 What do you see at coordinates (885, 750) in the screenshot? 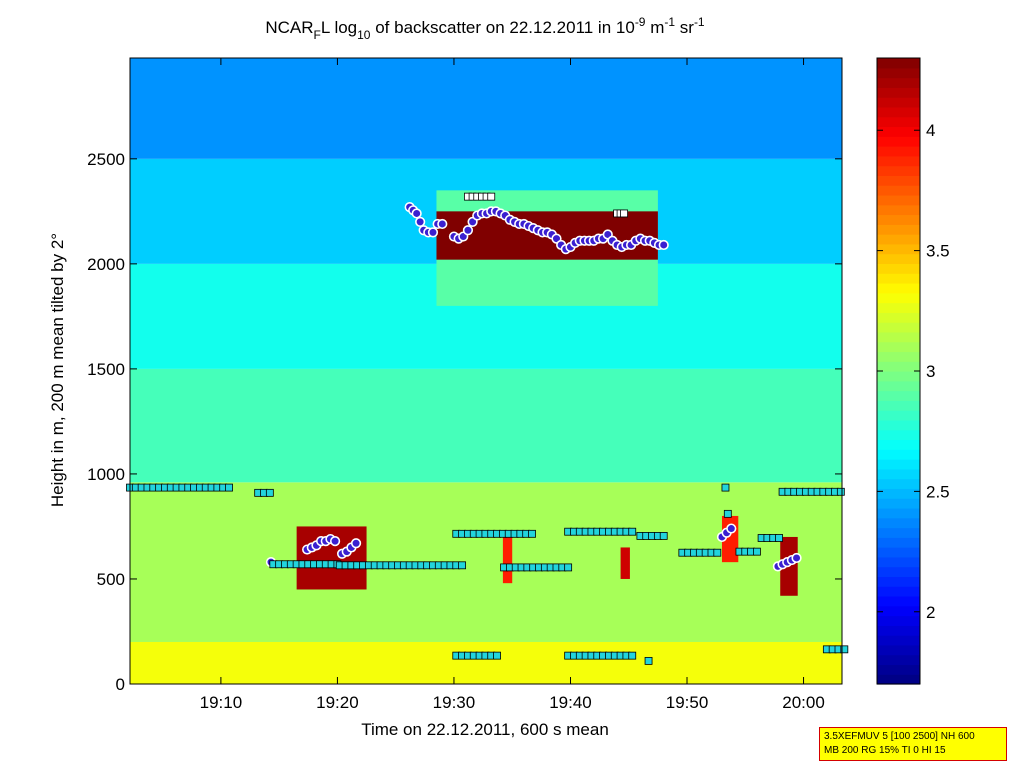
I see `info-line-2: MB 200 RG 15% TI 0 HI 15` at bounding box center [885, 750].